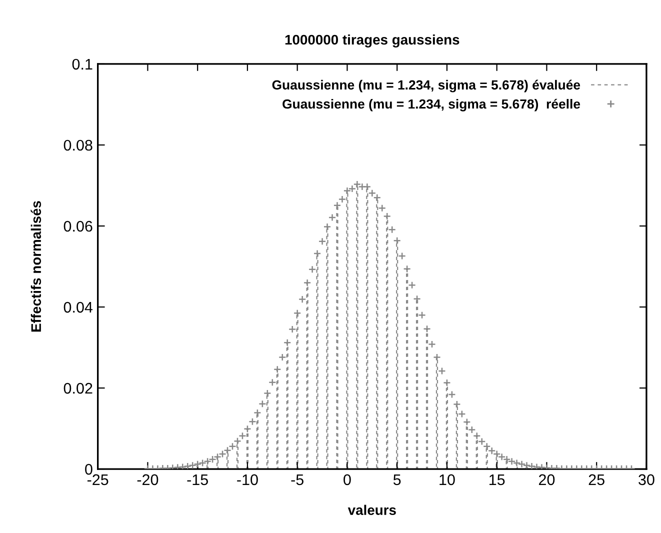  Describe the element at coordinates (372, 41) in the screenshot. I see `chart-title: 1000000 tirages gaussiens` at that location.